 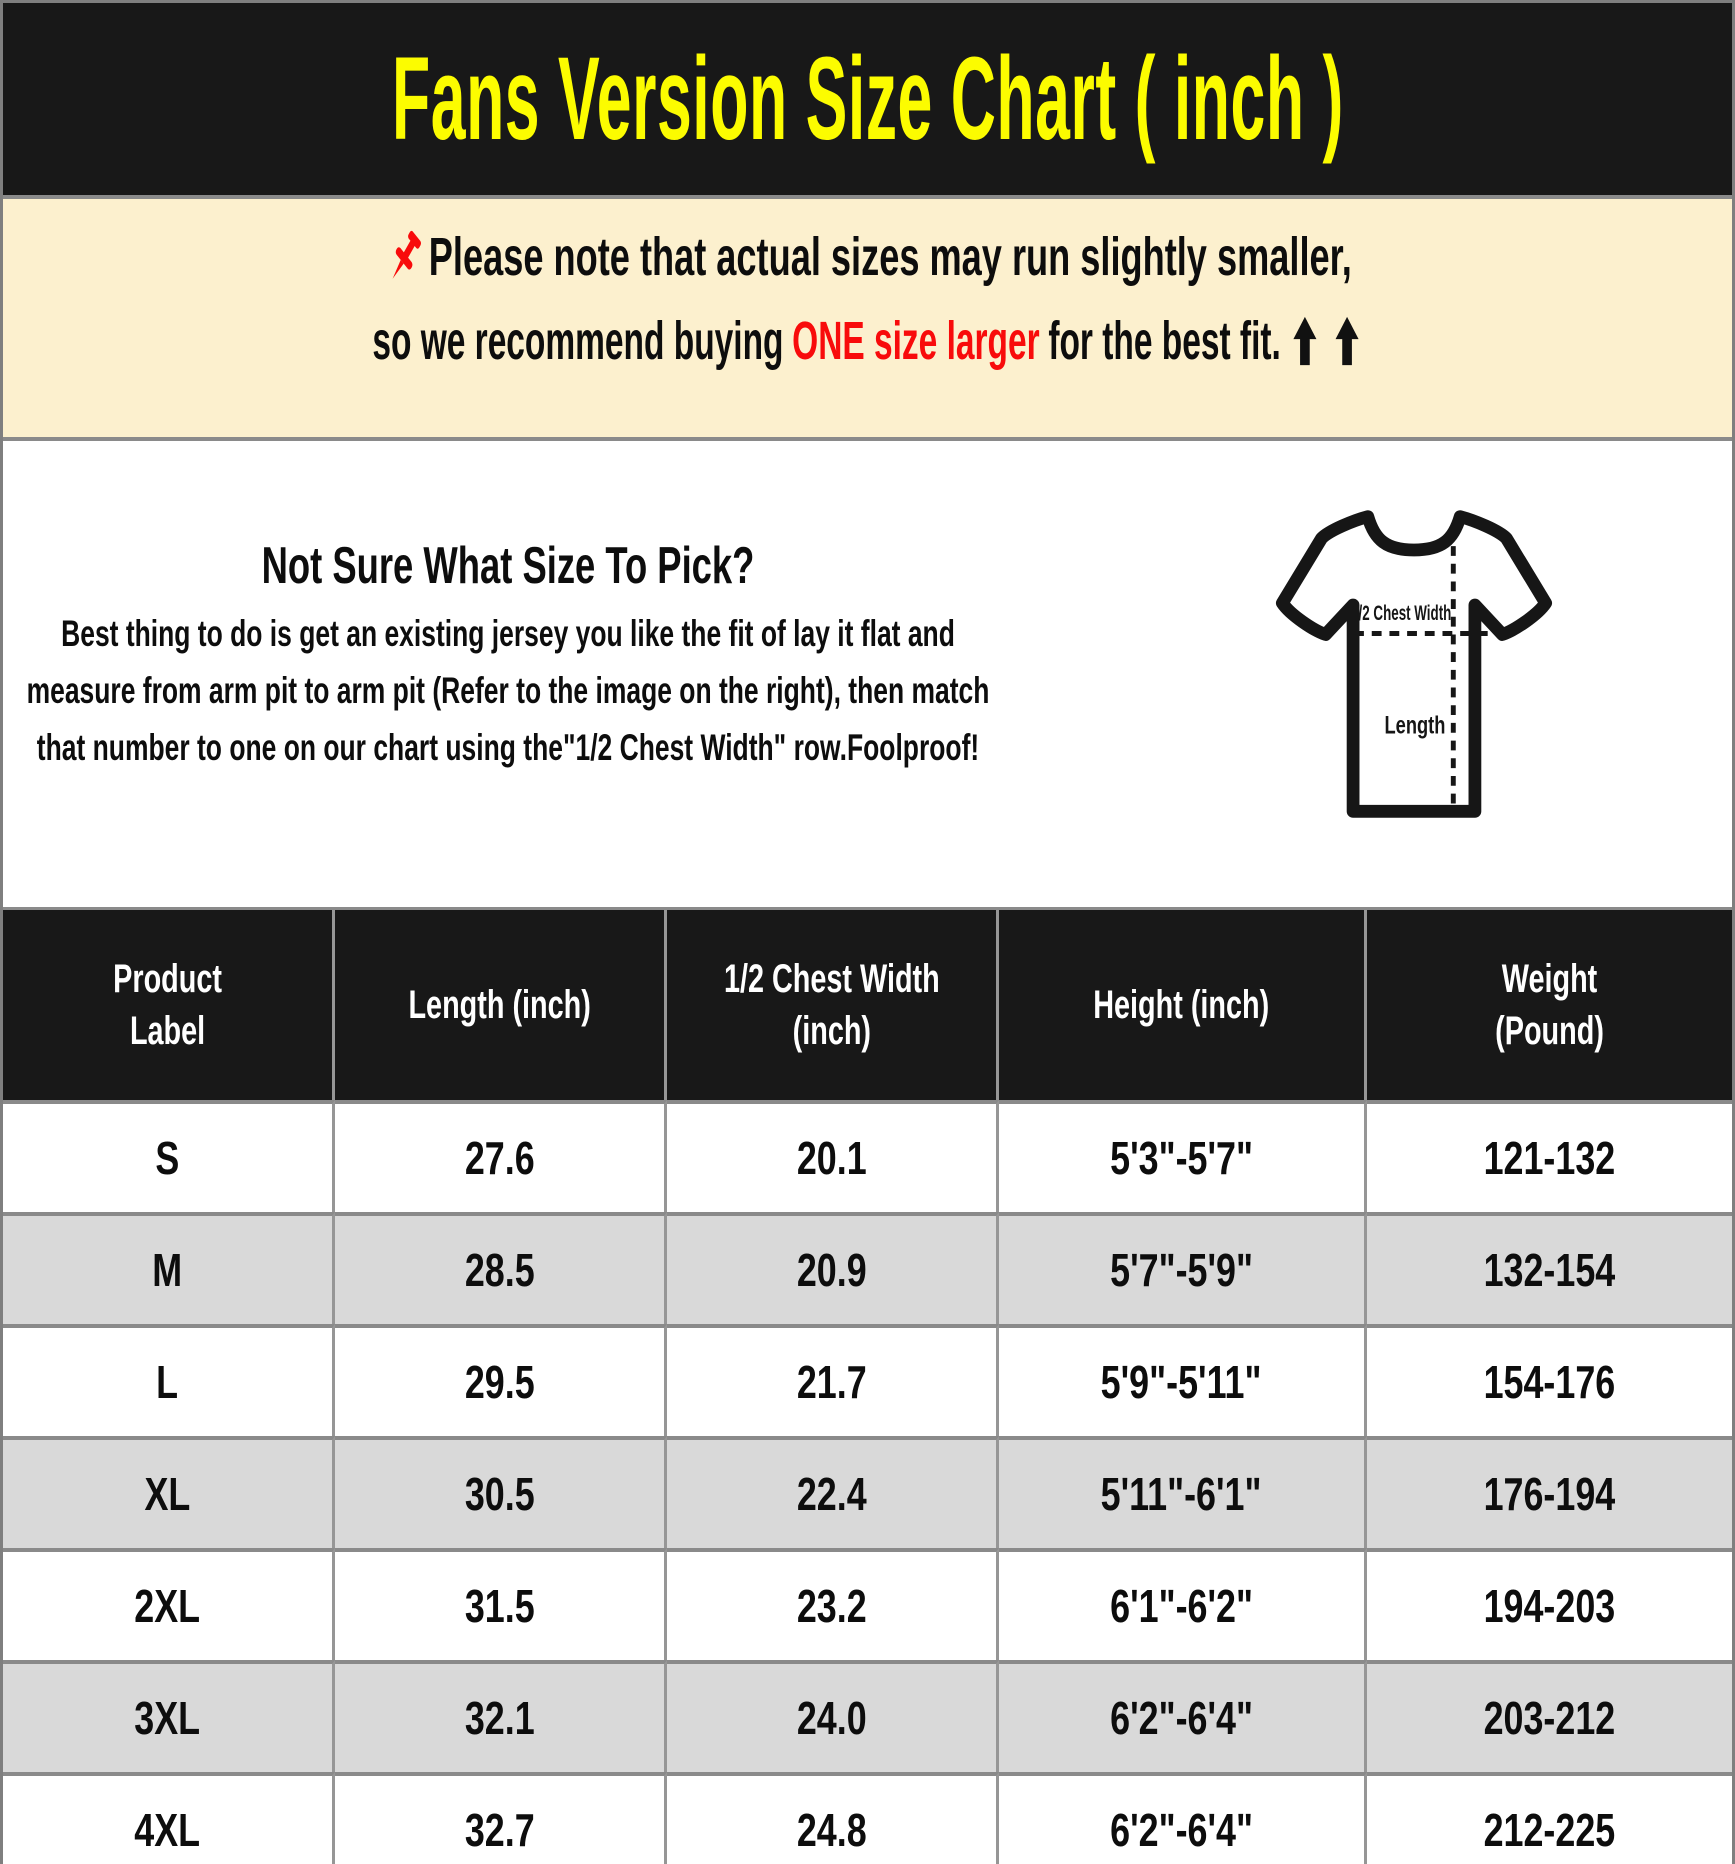 I want to click on size-label-cell: M, so click(x=169, y=1268).